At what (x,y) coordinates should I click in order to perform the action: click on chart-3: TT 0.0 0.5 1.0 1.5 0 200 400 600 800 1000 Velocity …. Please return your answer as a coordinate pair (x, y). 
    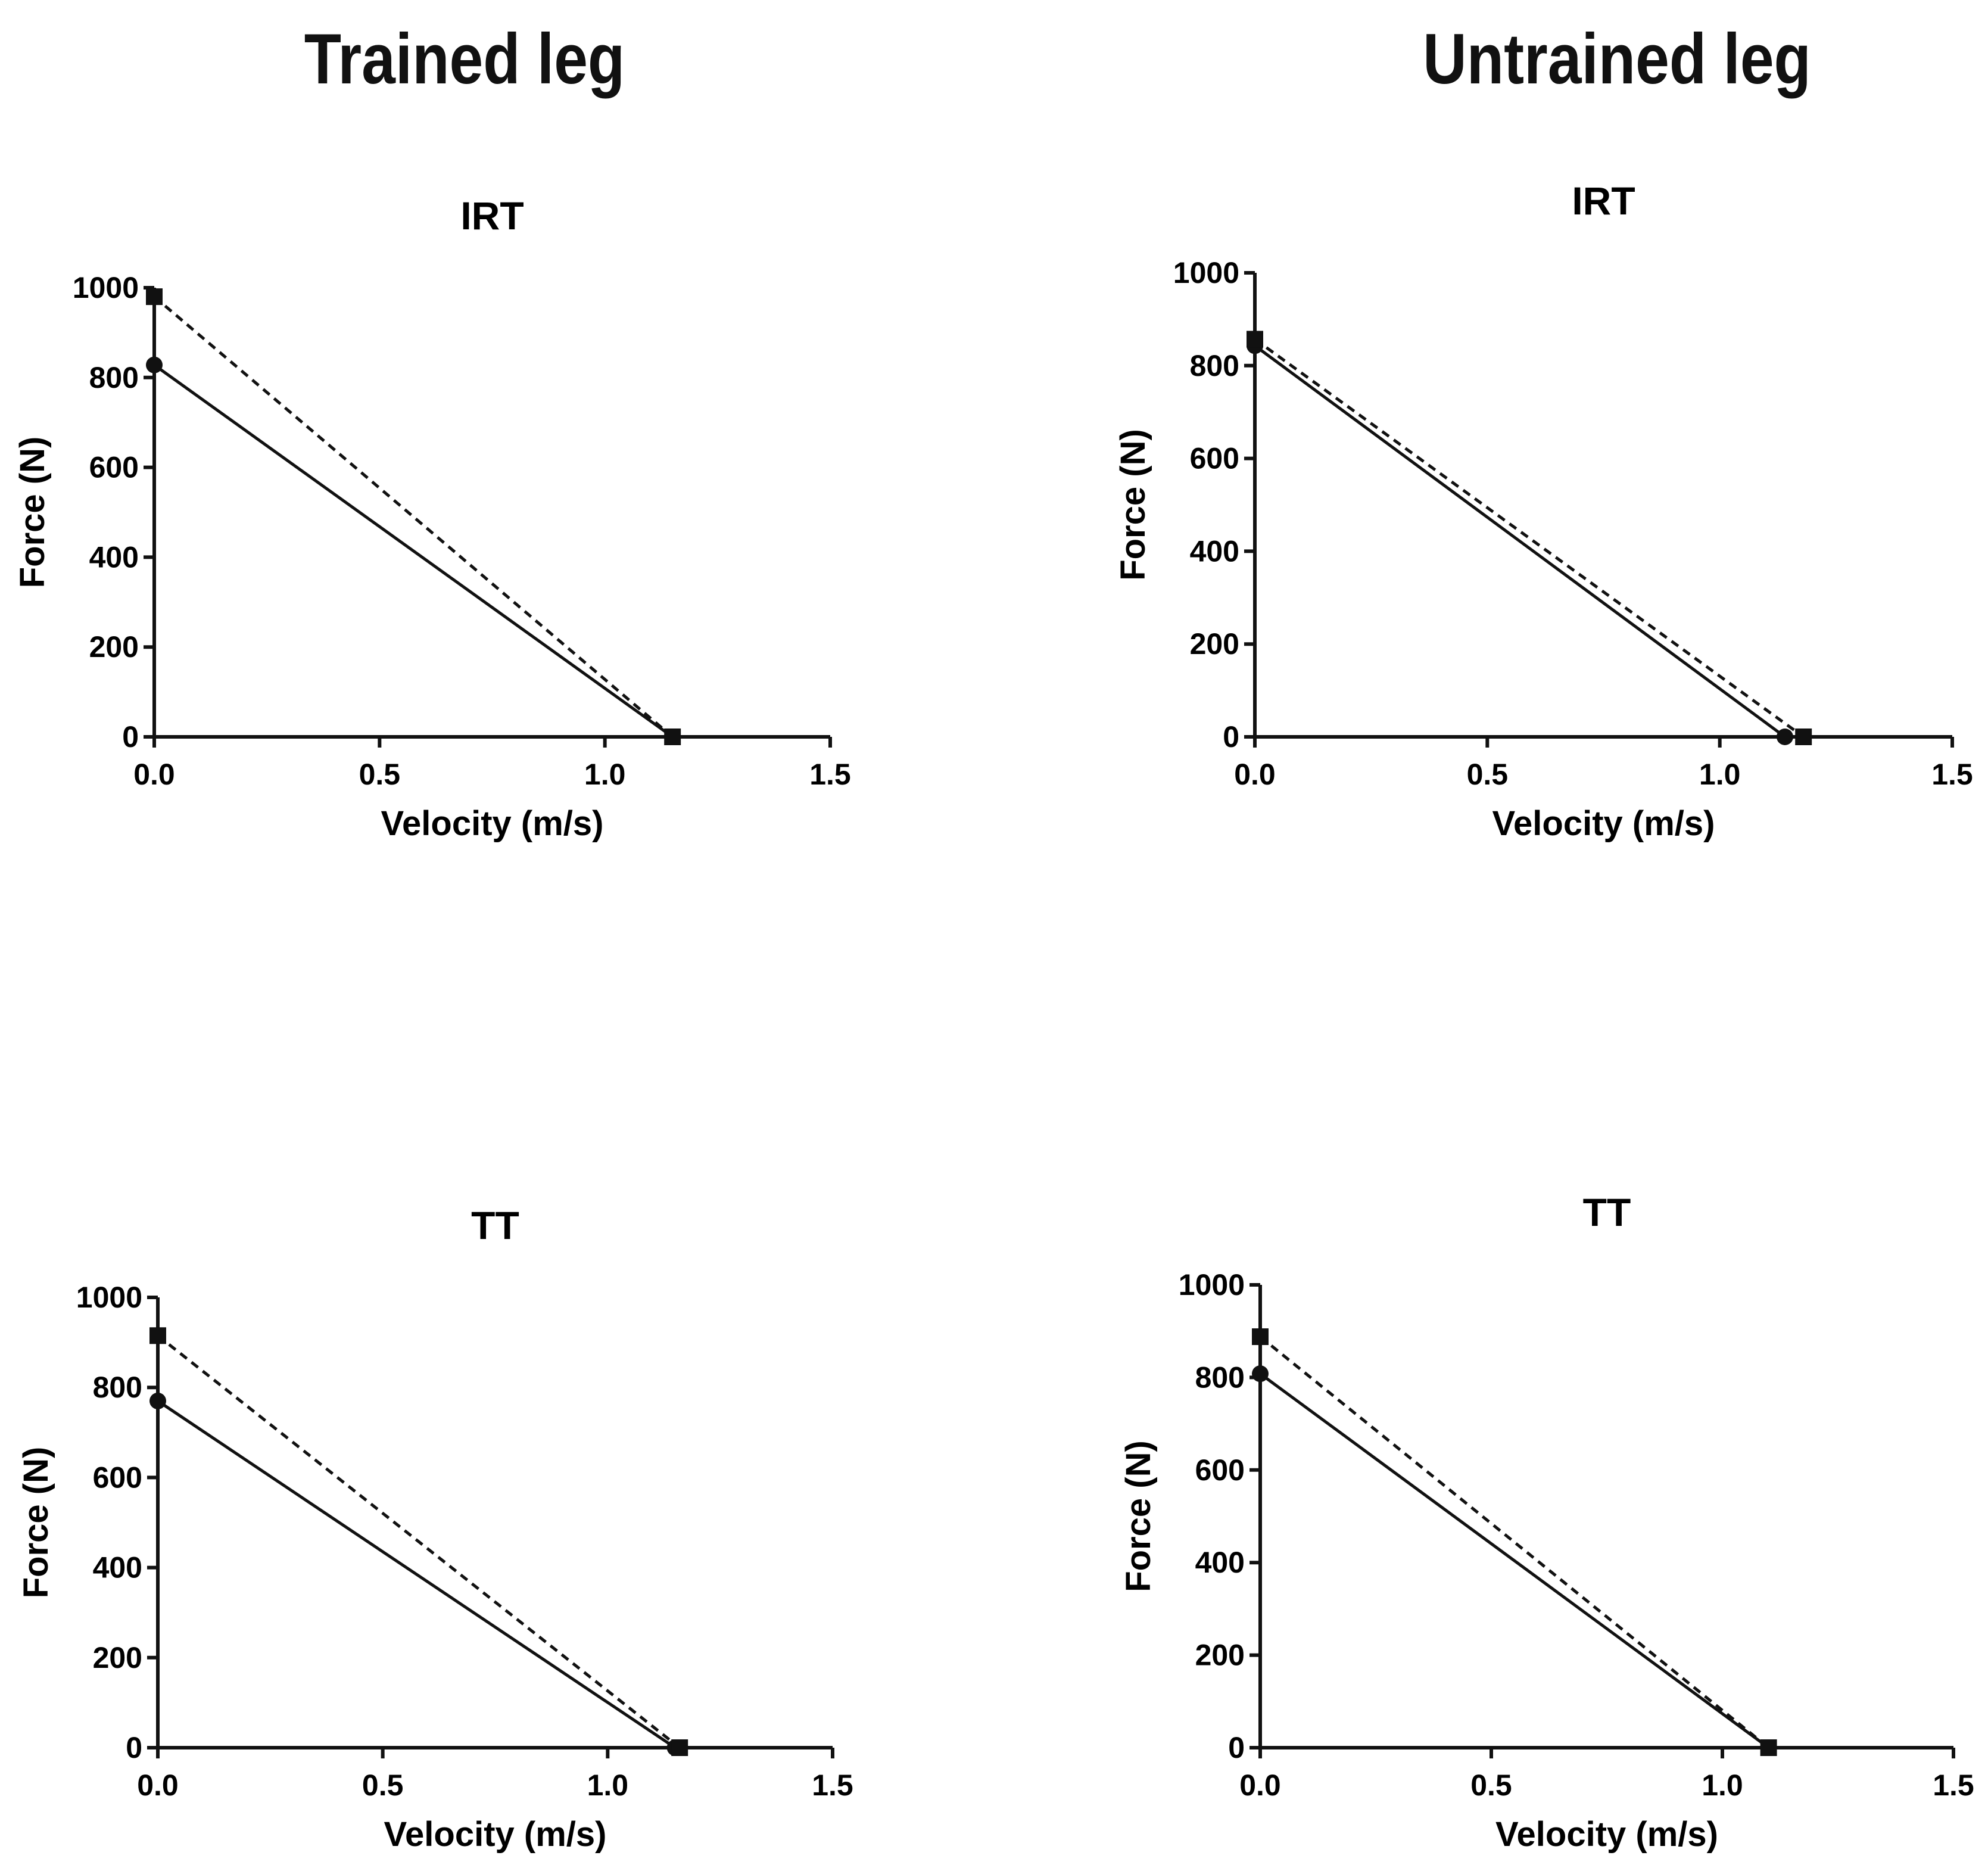
    Looking at the image, I should click on (435, 1528).